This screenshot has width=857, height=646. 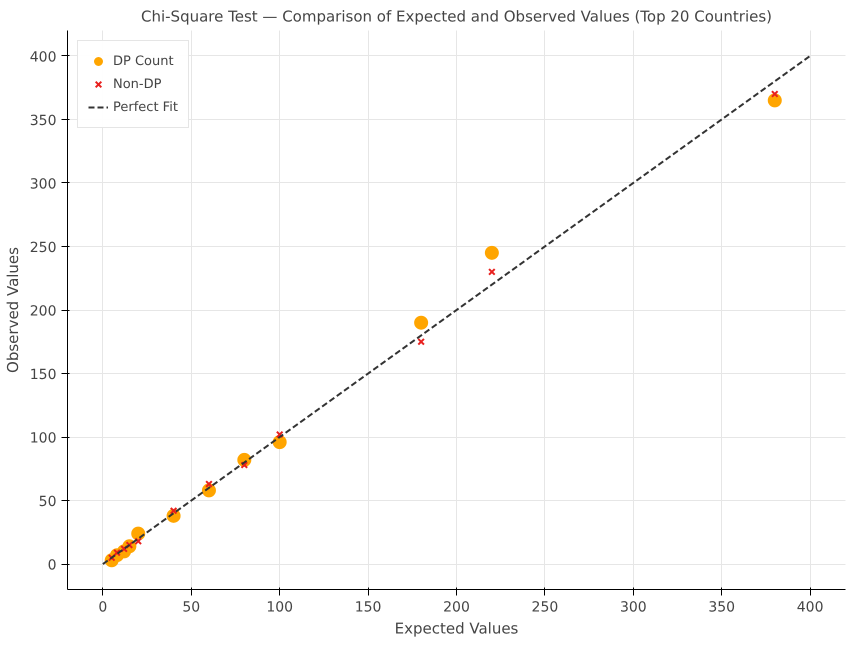 What do you see at coordinates (456, 629) in the screenshot?
I see `x-axis-title: Expected Values` at bounding box center [456, 629].